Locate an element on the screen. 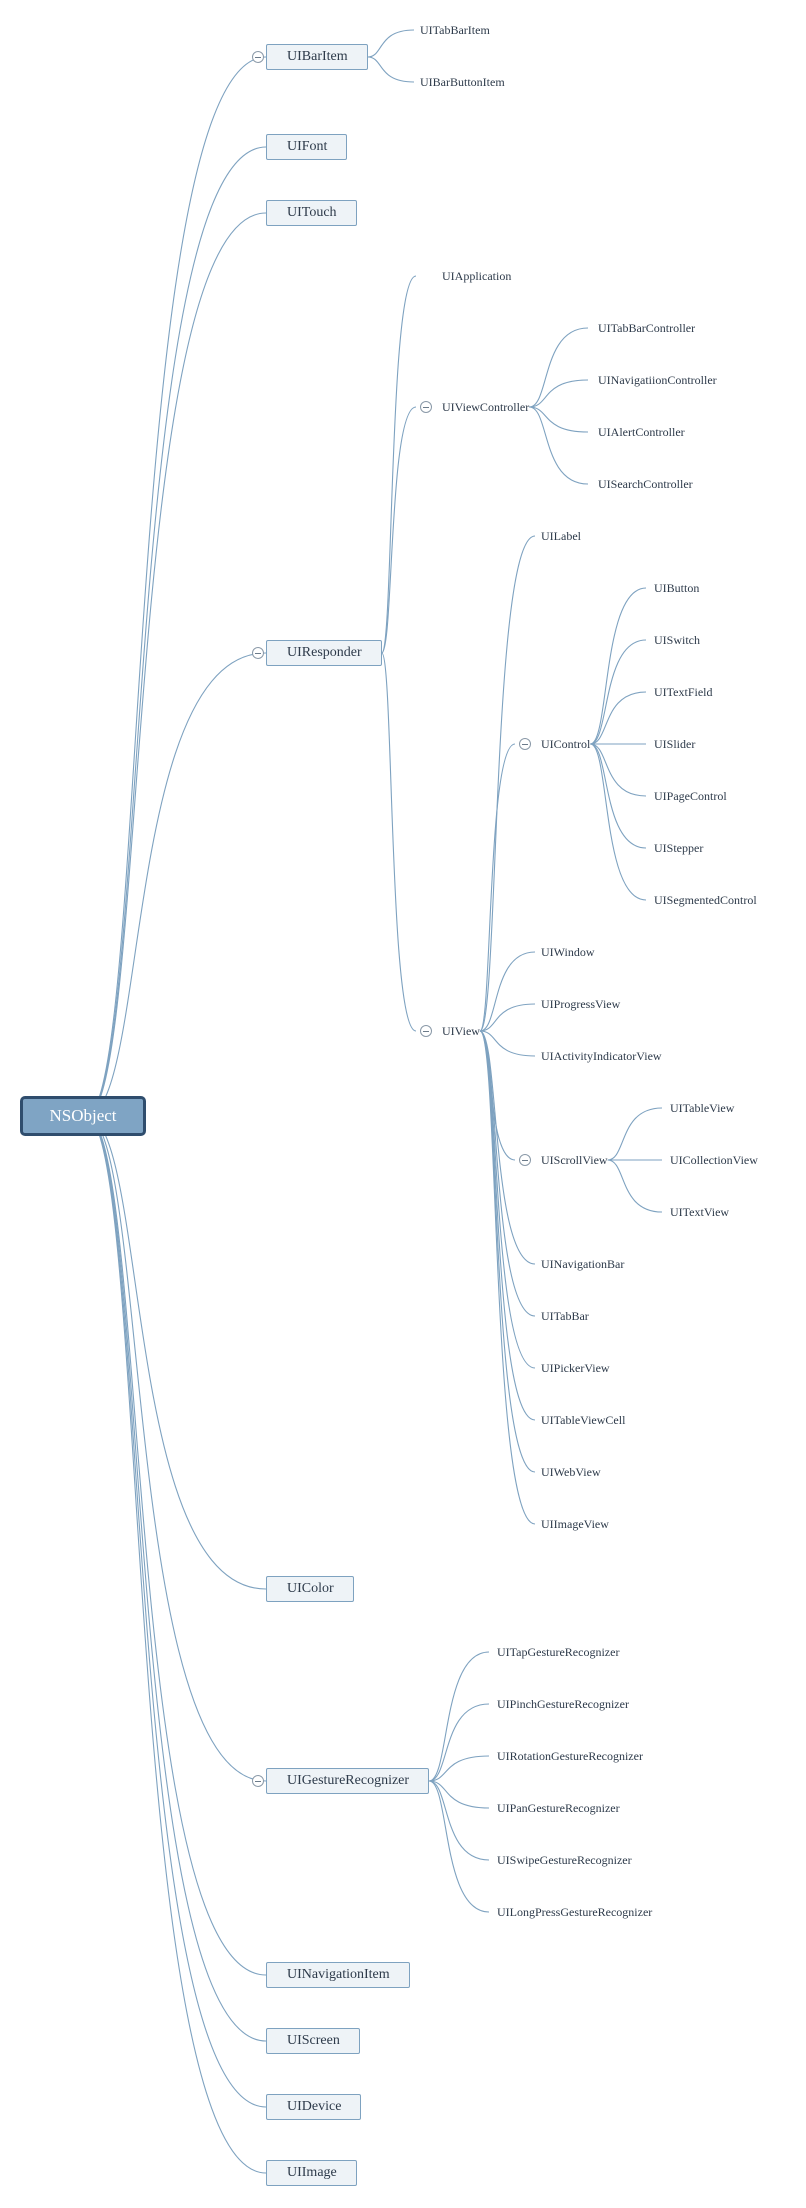 Image resolution: width=806 pixels, height=2208 pixels. node-uitapgesturerecognizer: UITapGestureRecognizer is located at coordinates (558, 1652).